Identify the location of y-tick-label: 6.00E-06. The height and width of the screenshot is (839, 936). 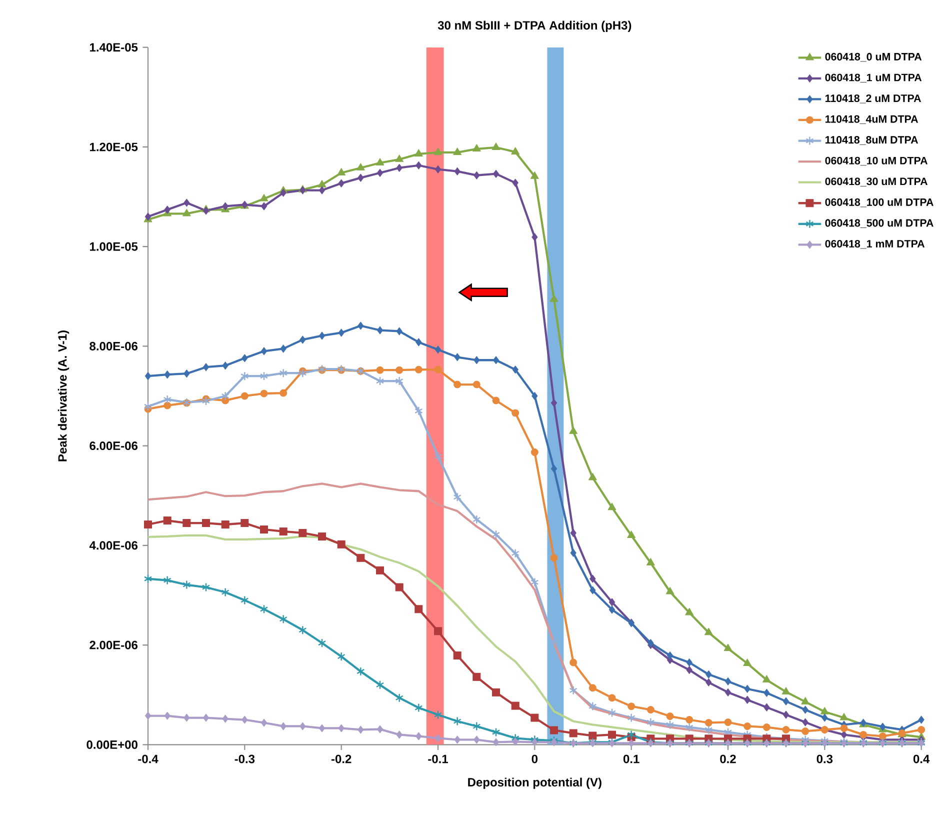
(114, 446).